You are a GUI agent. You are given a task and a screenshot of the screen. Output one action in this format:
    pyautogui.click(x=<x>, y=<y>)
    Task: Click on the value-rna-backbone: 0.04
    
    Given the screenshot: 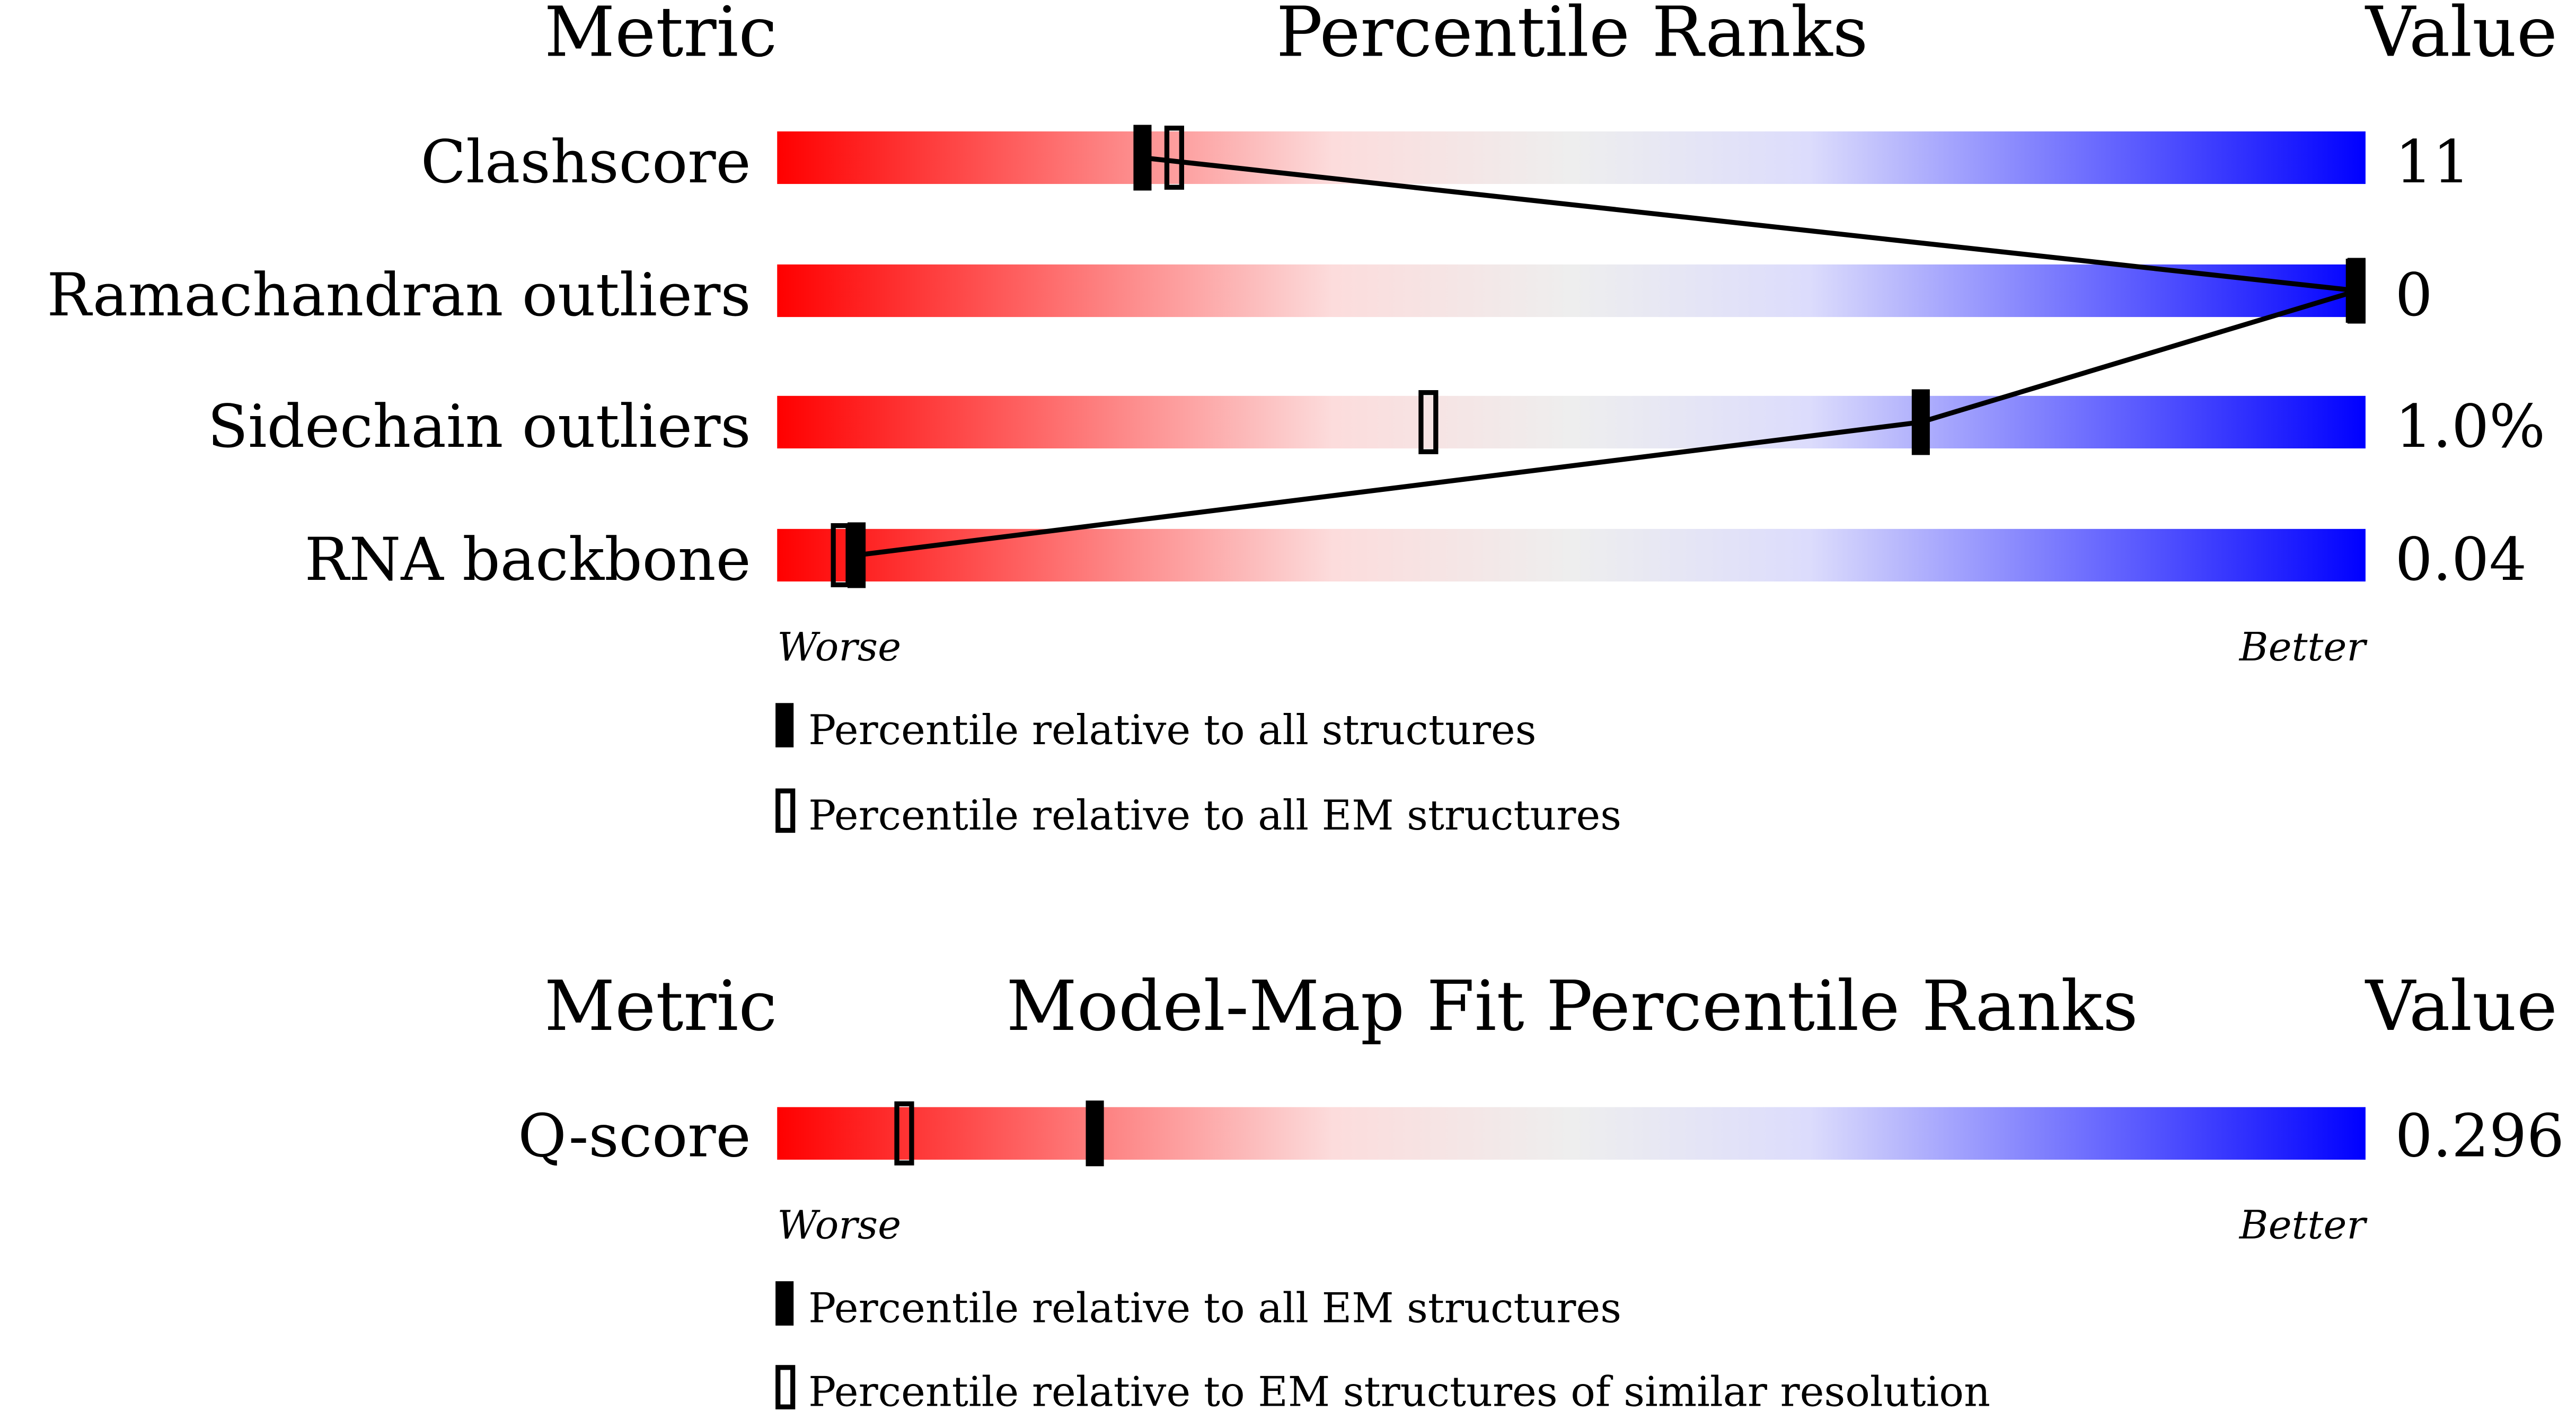 What is the action you would take?
    pyautogui.click(x=2461, y=559)
    